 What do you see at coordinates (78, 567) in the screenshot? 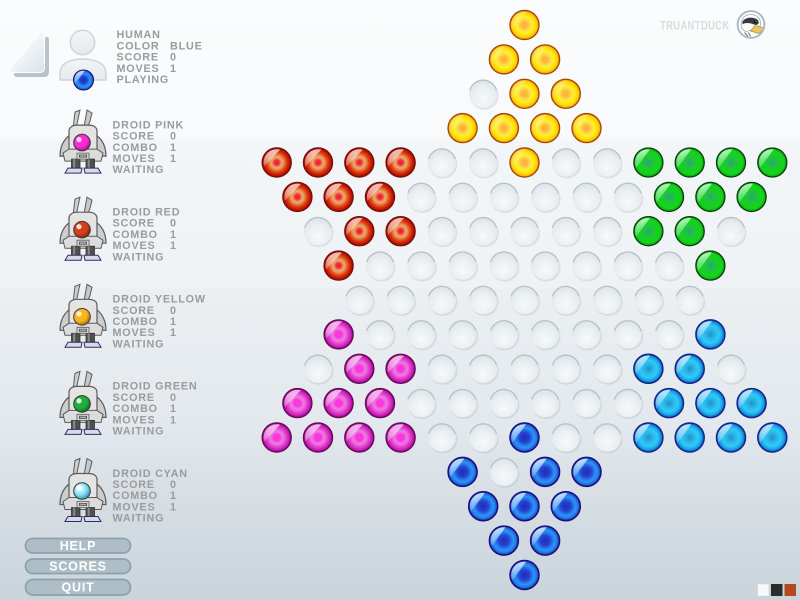
I see `svg-text: SCORES` at bounding box center [78, 567].